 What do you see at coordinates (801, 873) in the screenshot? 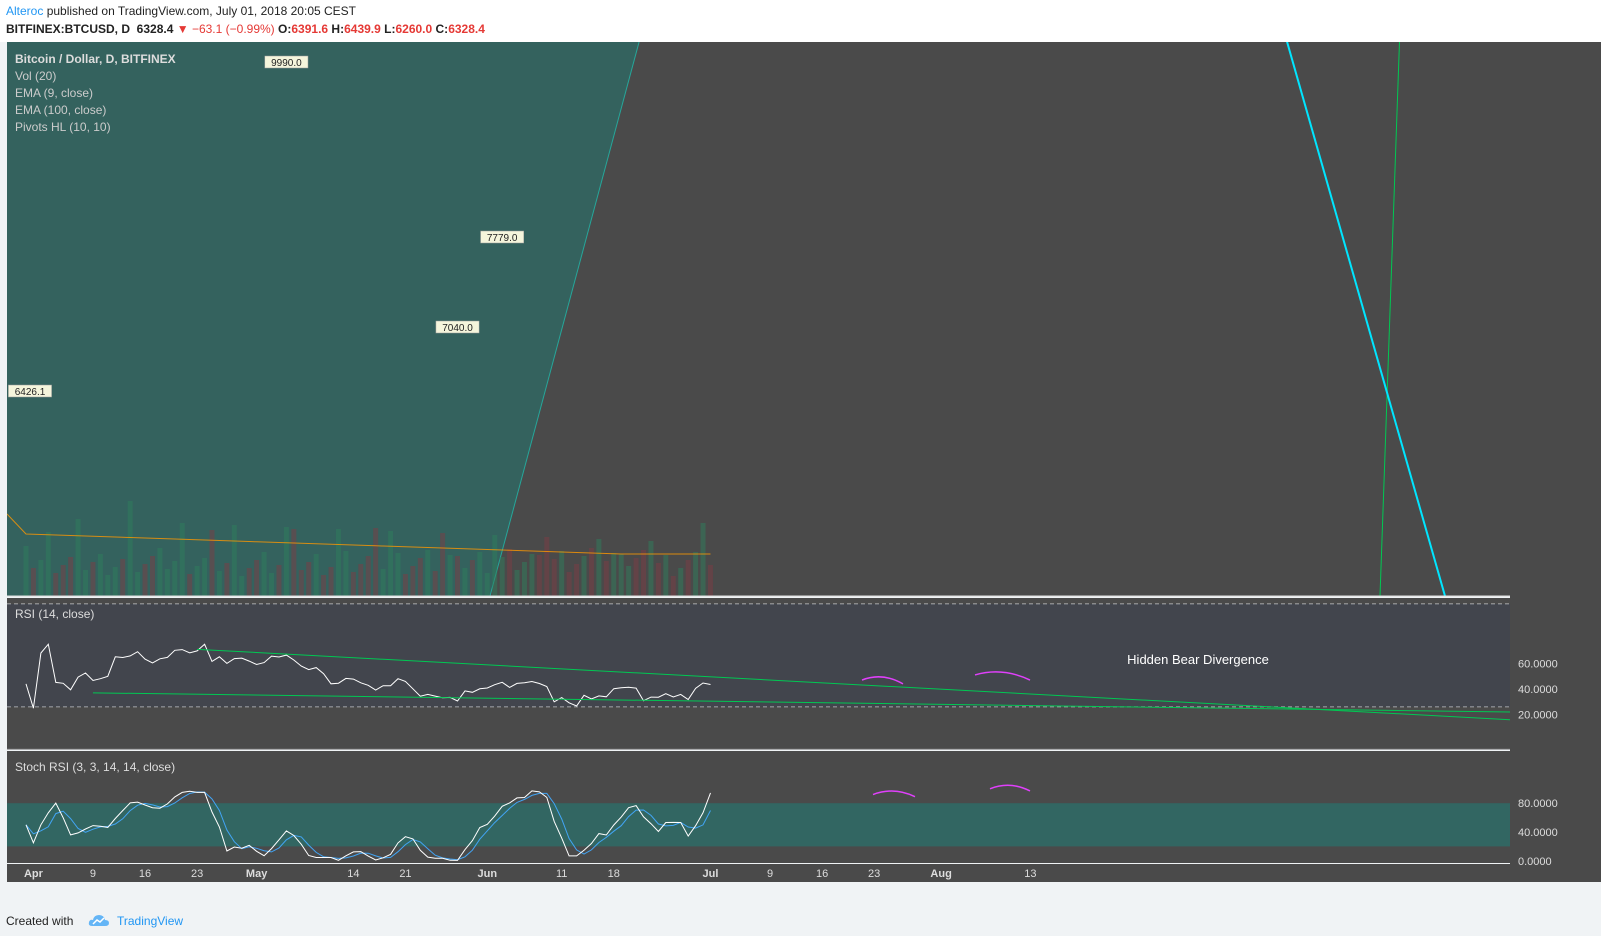
I see `time-axis` at bounding box center [801, 873].